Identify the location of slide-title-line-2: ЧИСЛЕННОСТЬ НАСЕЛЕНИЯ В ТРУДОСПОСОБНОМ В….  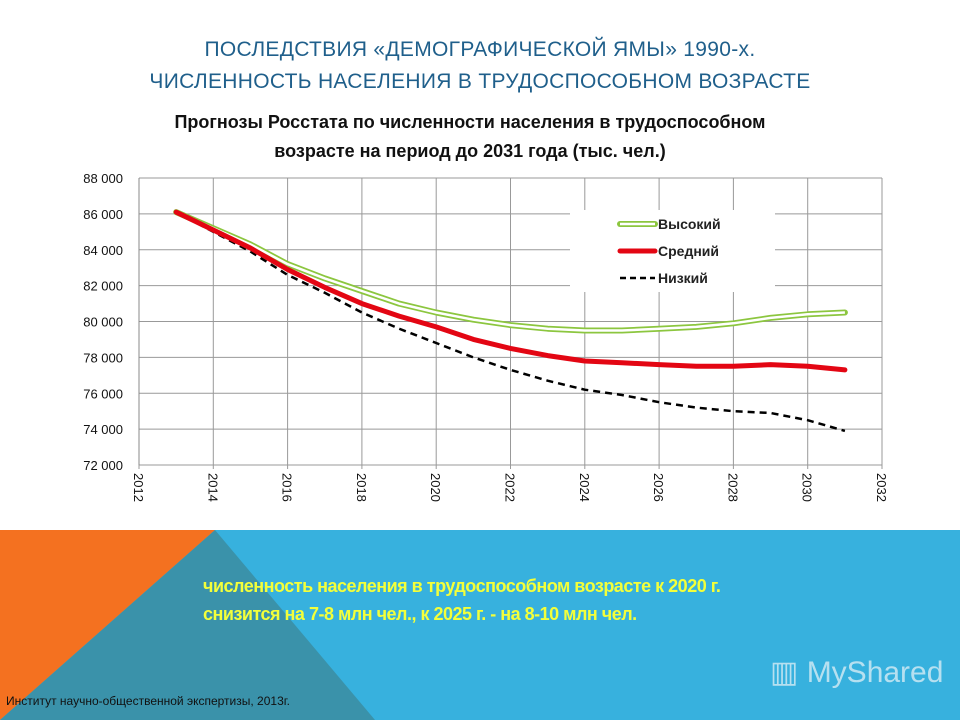
(480, 81).